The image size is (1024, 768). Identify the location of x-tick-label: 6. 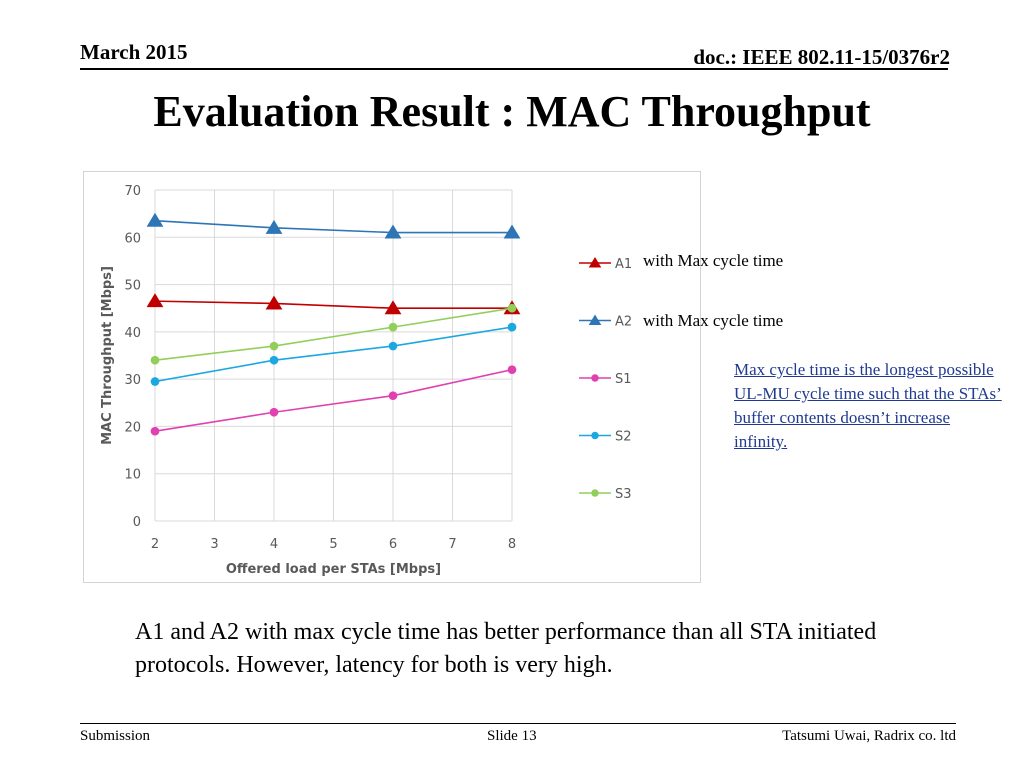
(393, 544).